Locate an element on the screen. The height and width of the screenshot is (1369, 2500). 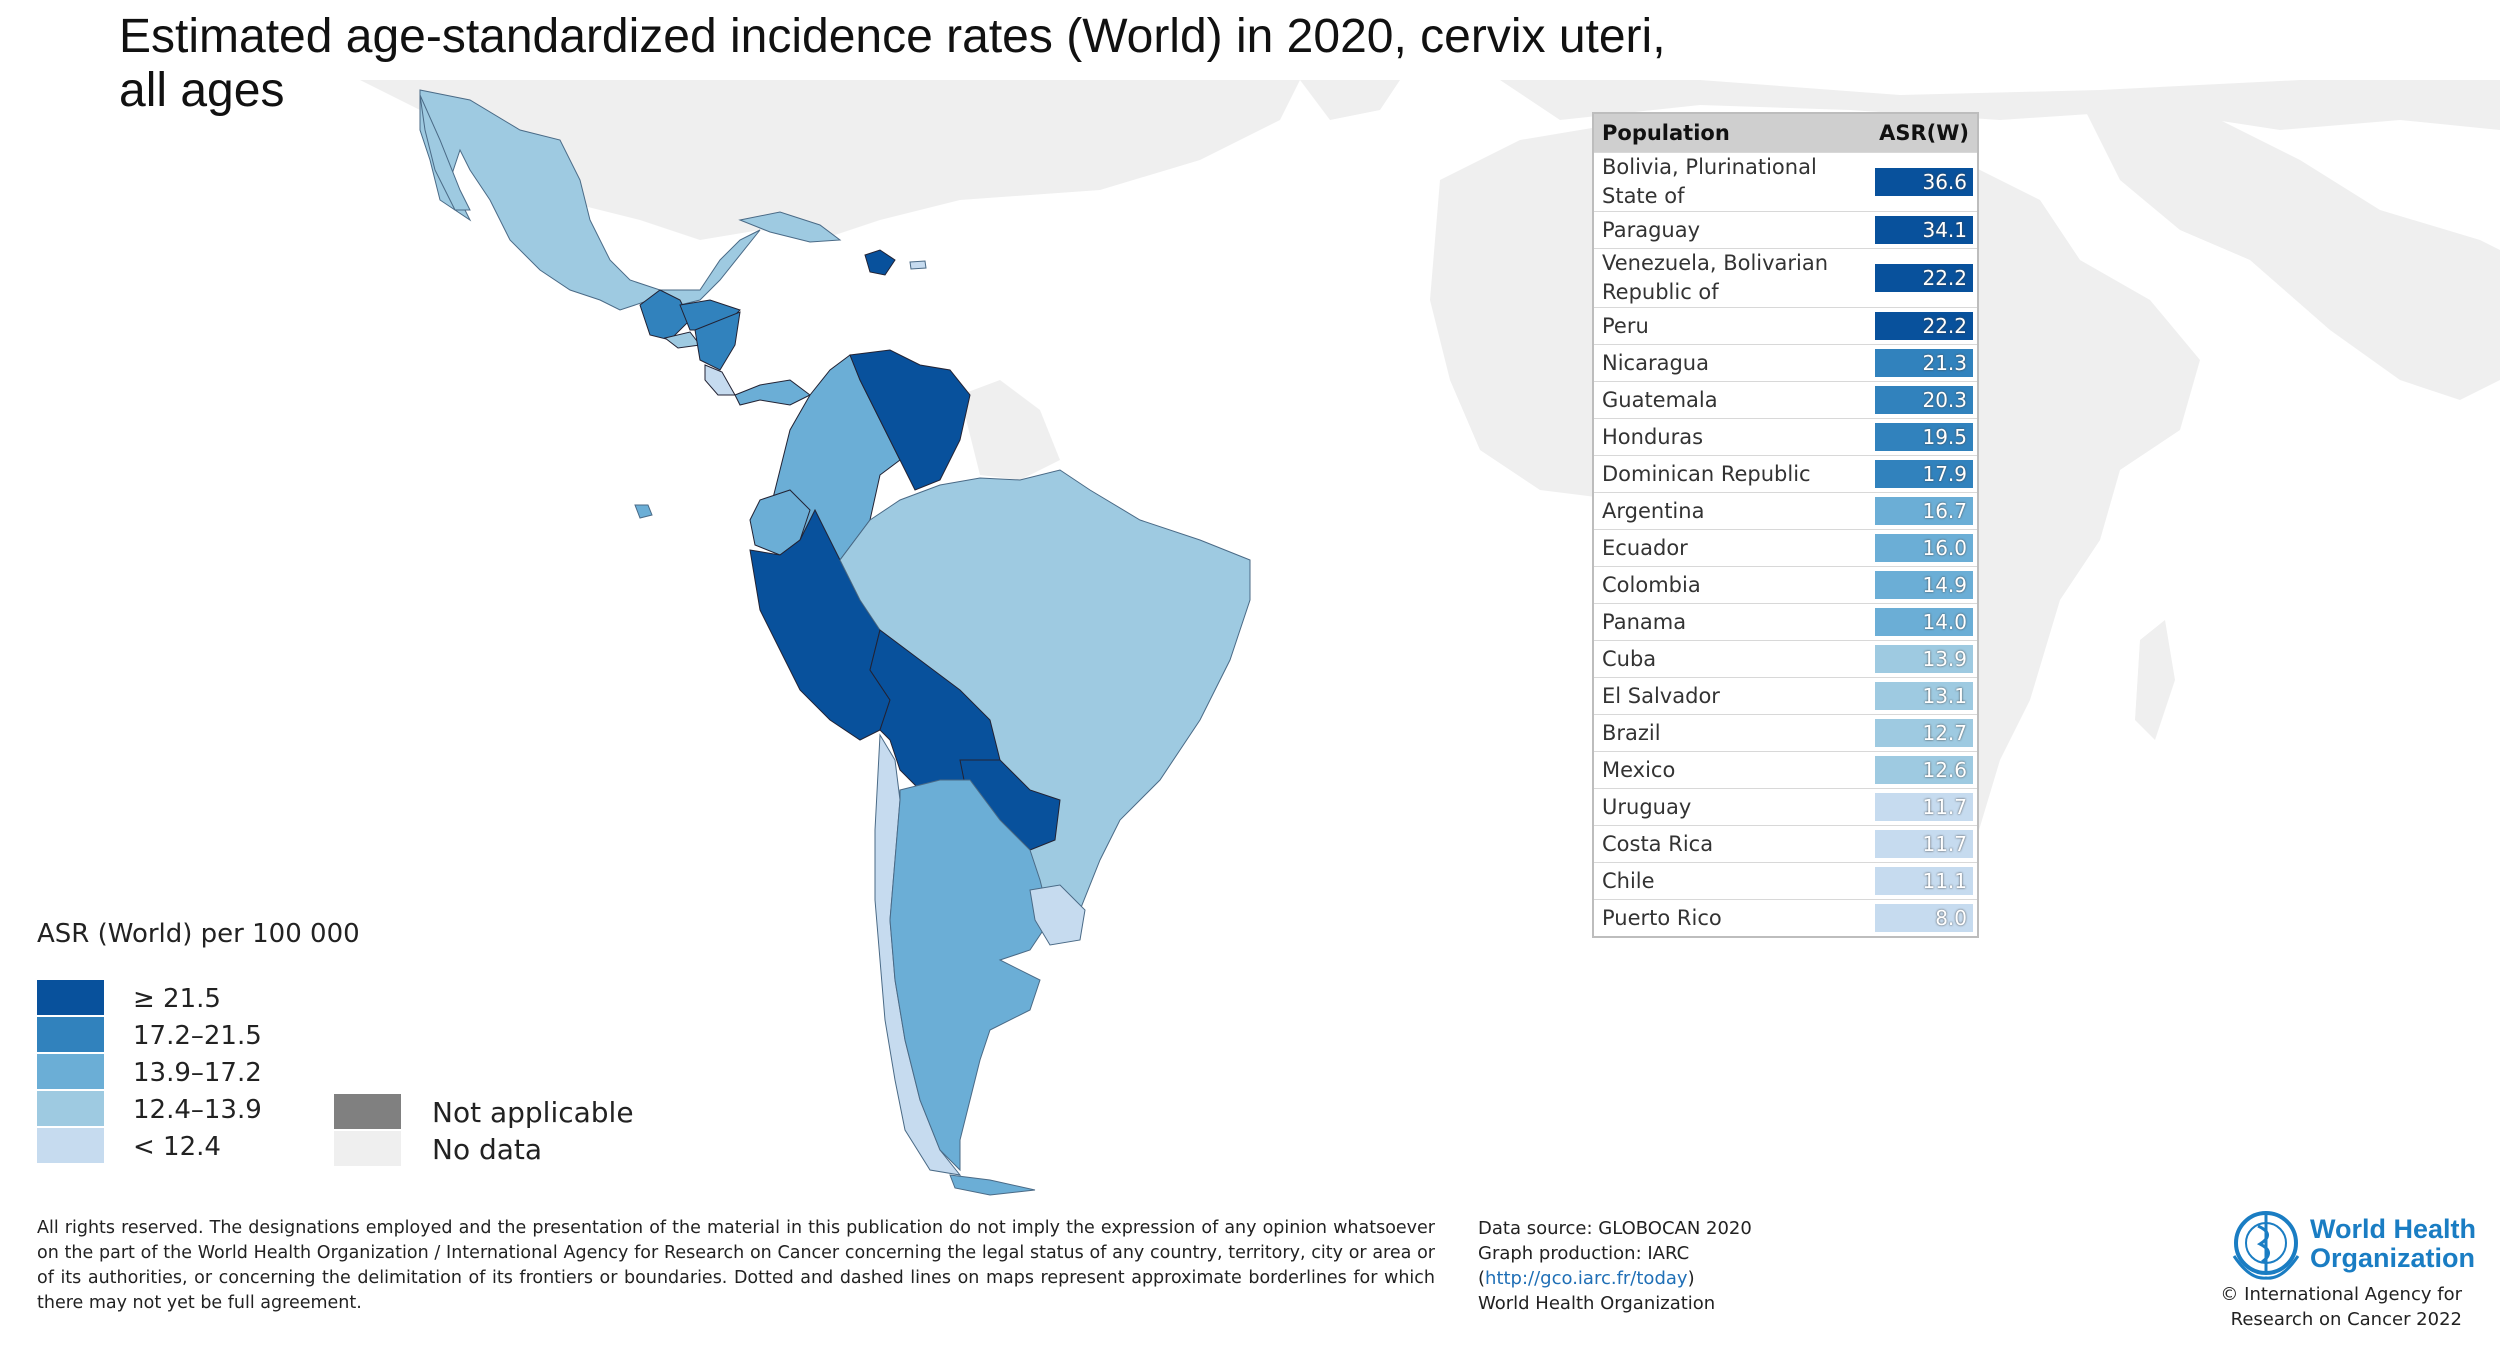
cuba is located at coordinates (790, 227).